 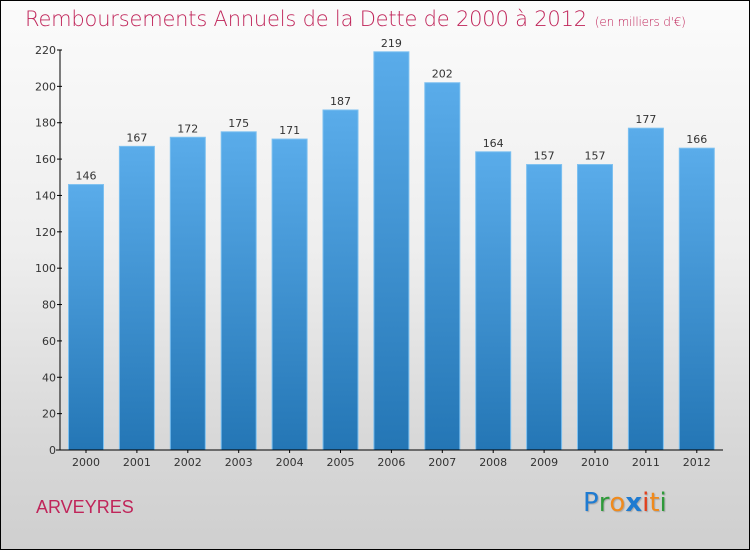 I want to click on data-label-2000: 146, so click(x=86, y=176).